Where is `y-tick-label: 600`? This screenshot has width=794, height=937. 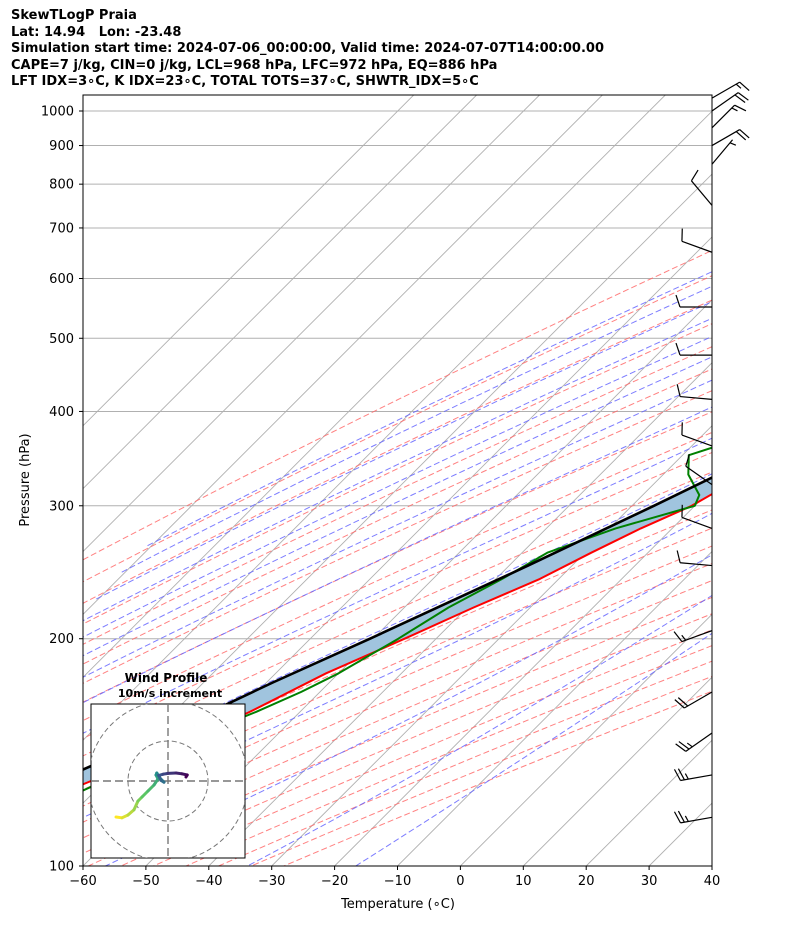 y-tick-label: 600 is located at coordinates (61, 279).